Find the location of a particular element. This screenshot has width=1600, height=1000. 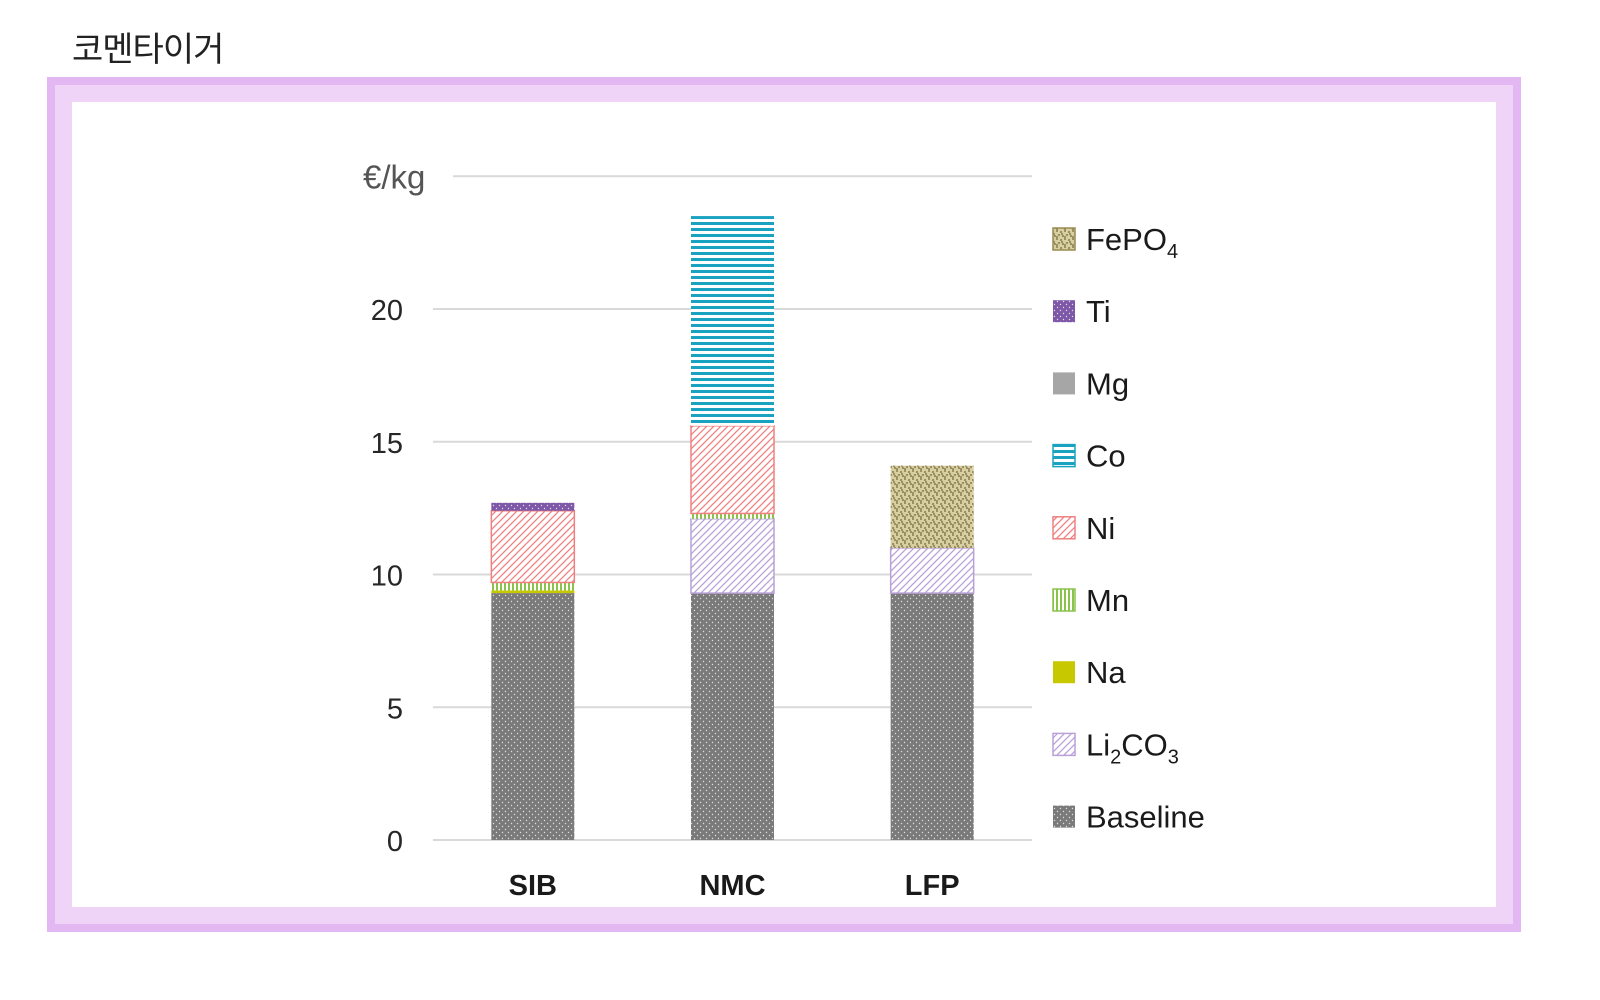

x-tick-label: LFP is located at coordinates (932, 886).